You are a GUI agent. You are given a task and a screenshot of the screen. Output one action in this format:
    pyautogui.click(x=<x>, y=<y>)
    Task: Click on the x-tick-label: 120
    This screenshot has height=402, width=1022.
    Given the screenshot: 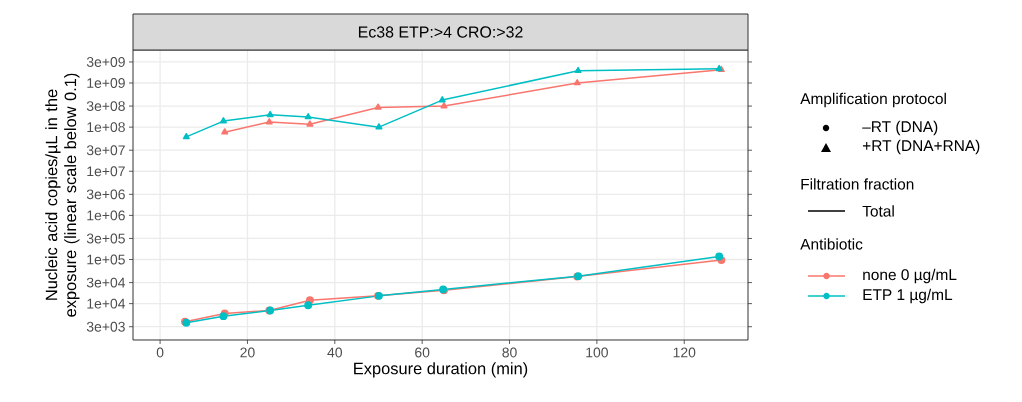 What is the action you would take?
    pyautogui.click(x=684, y=352)
    